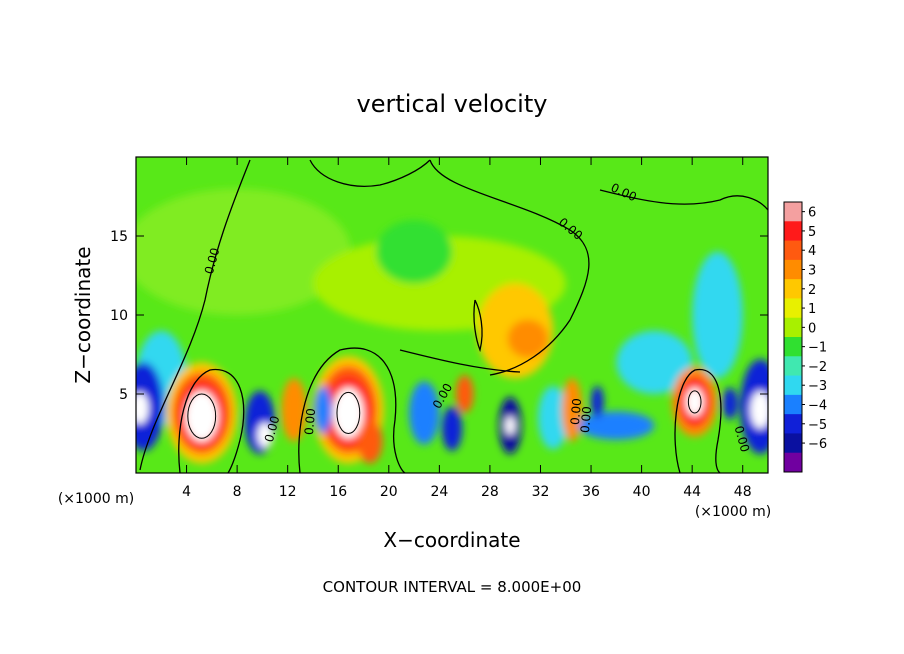 Image resolution: width=904 pixels, height=654 pixels. What do you see at coordinates (452, 587) in the screenshot?
I see `contour-interval-note: CONTOUR INTERVAL = 8.000E+00` at bounding box center [452, 587].